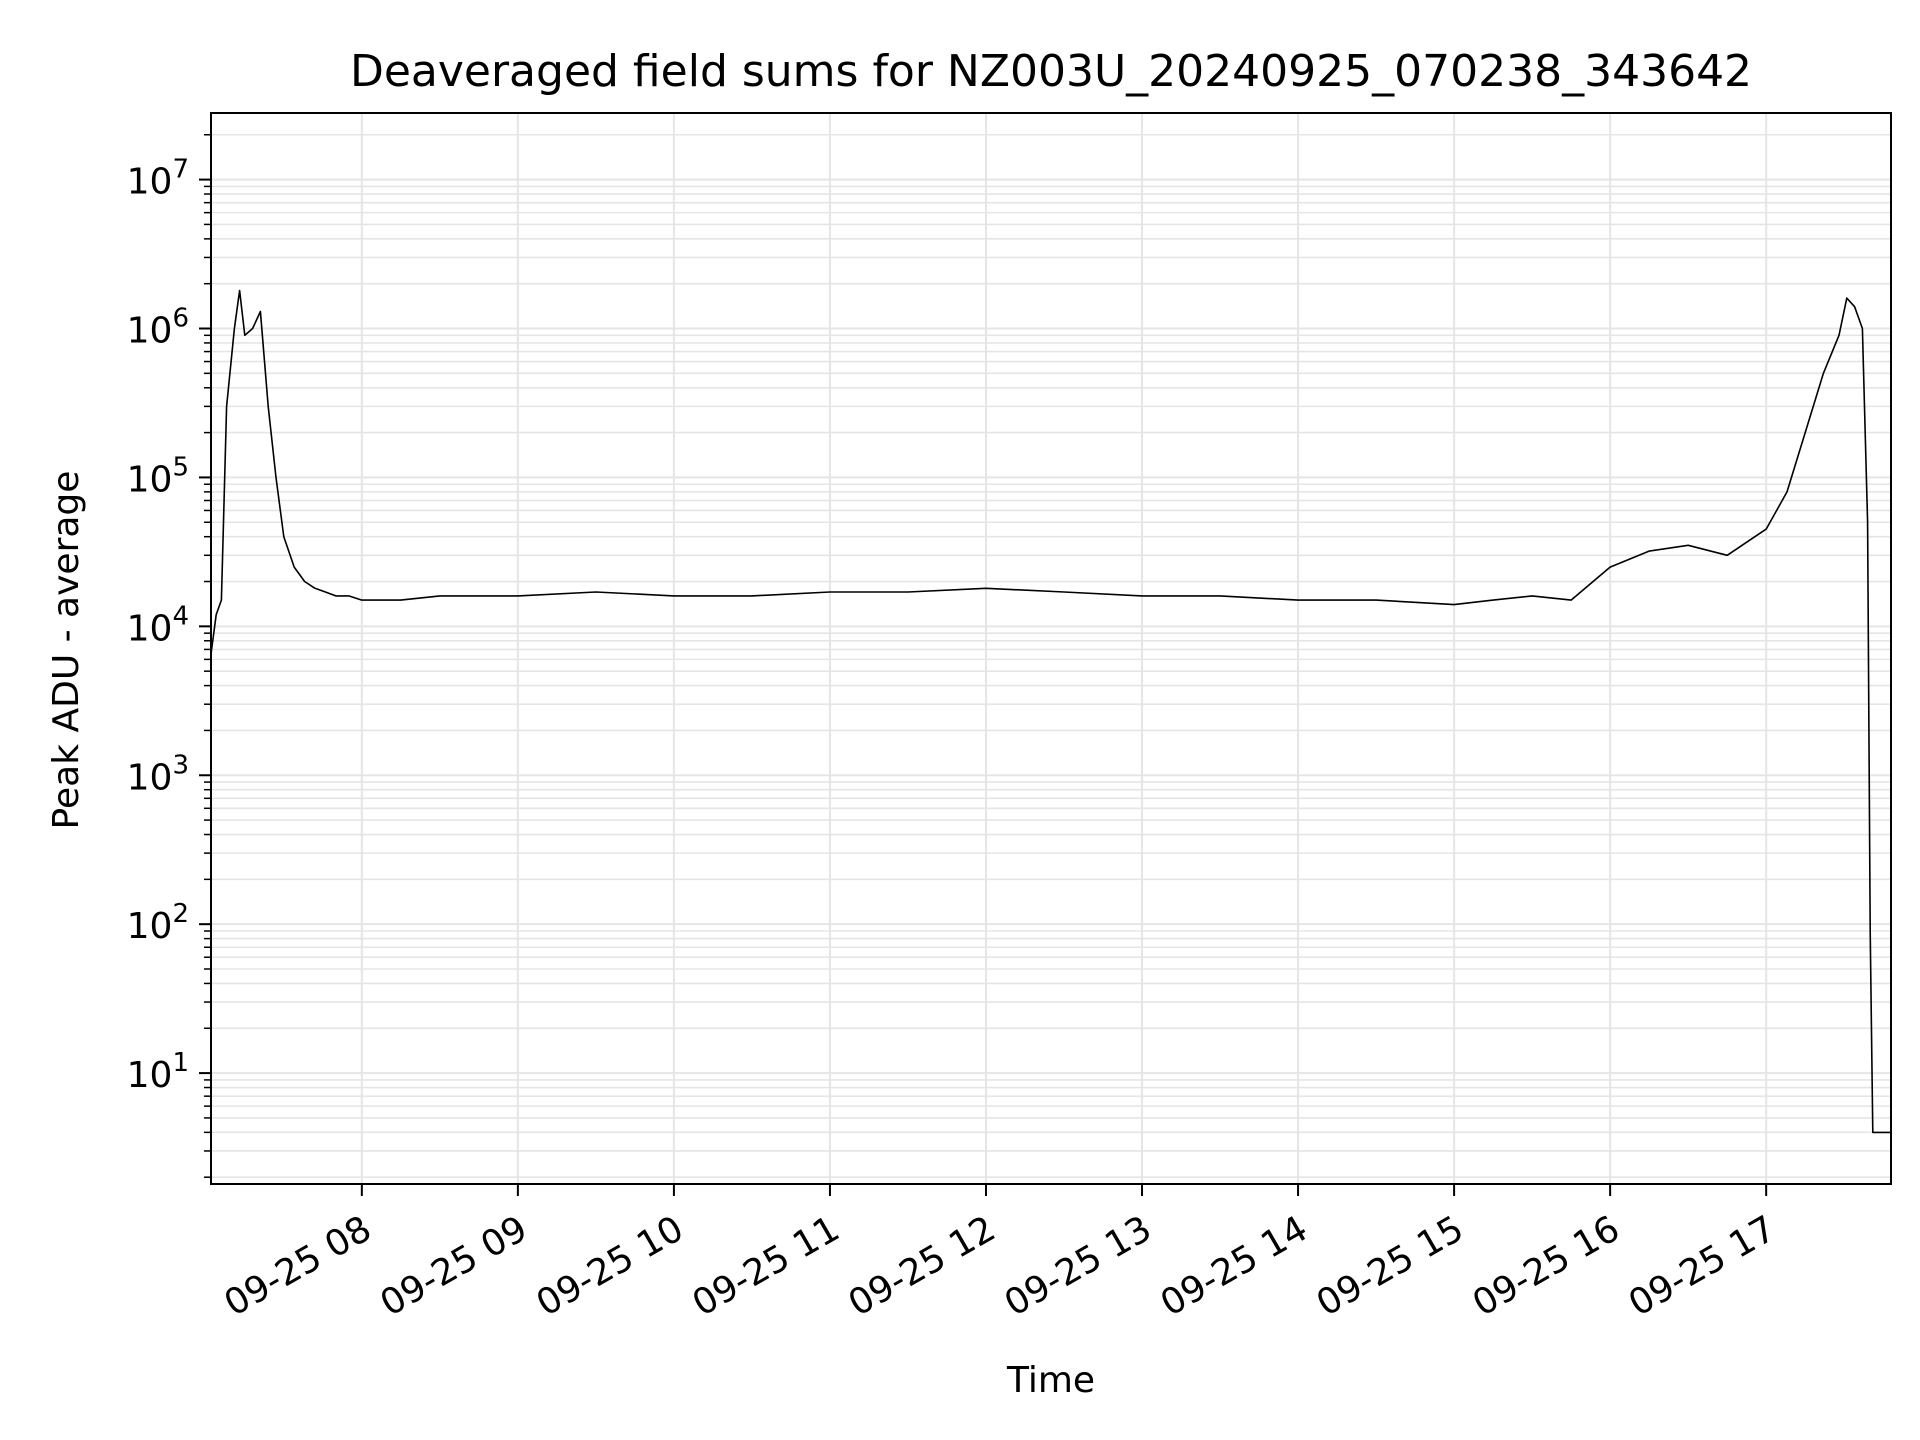 Image resolution: width=1920 pixels, height=1440 pixels. I want to click on y-tick-label: 10⁴, so click(158, 625).